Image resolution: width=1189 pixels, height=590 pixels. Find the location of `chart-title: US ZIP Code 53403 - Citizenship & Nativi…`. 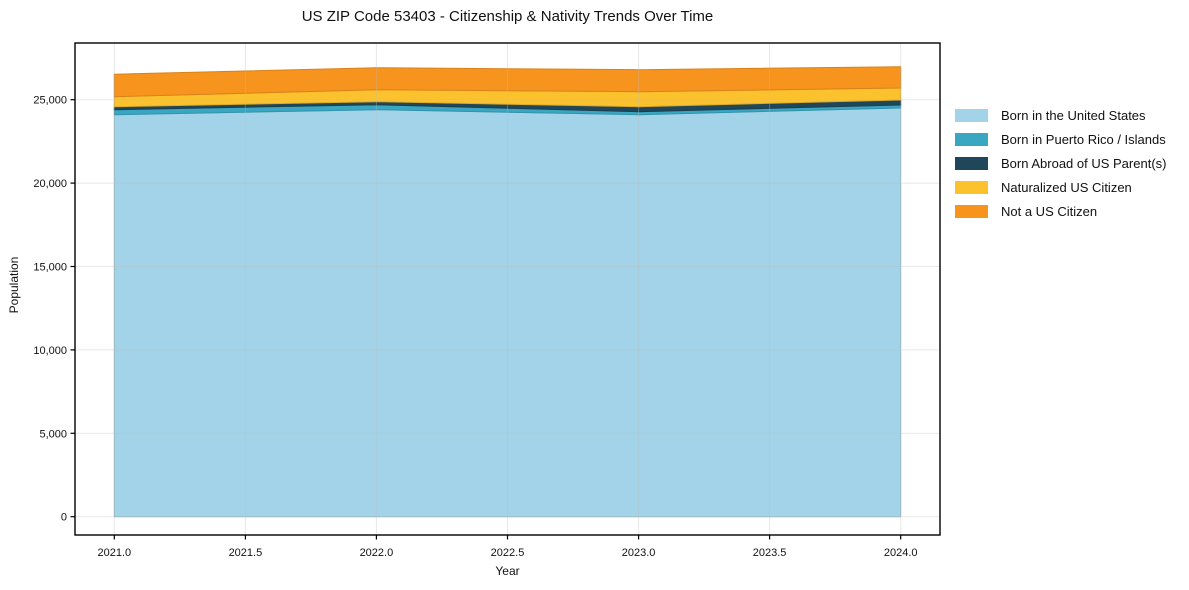

chart-title: US ZIP Code 53403 - Citizenship & Nativi… is located at coordinates (507, 16).